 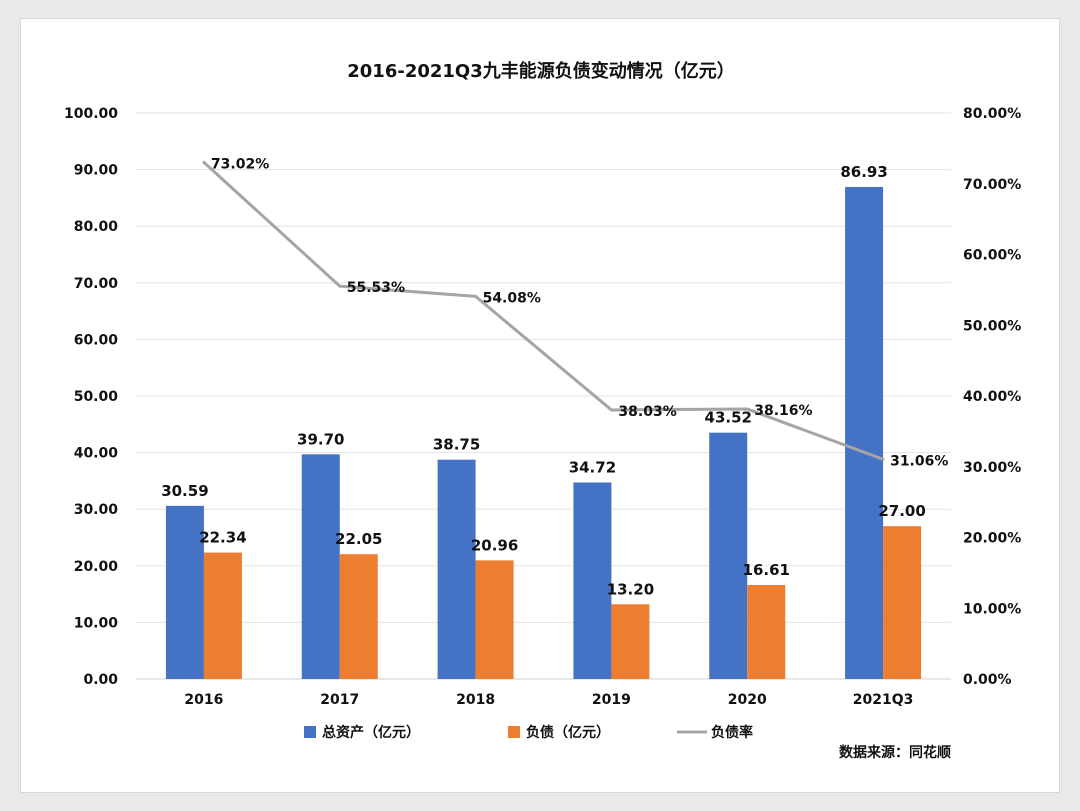 I want to click on debt-ratio-label: 73.02%, so click(x=240, y=164).